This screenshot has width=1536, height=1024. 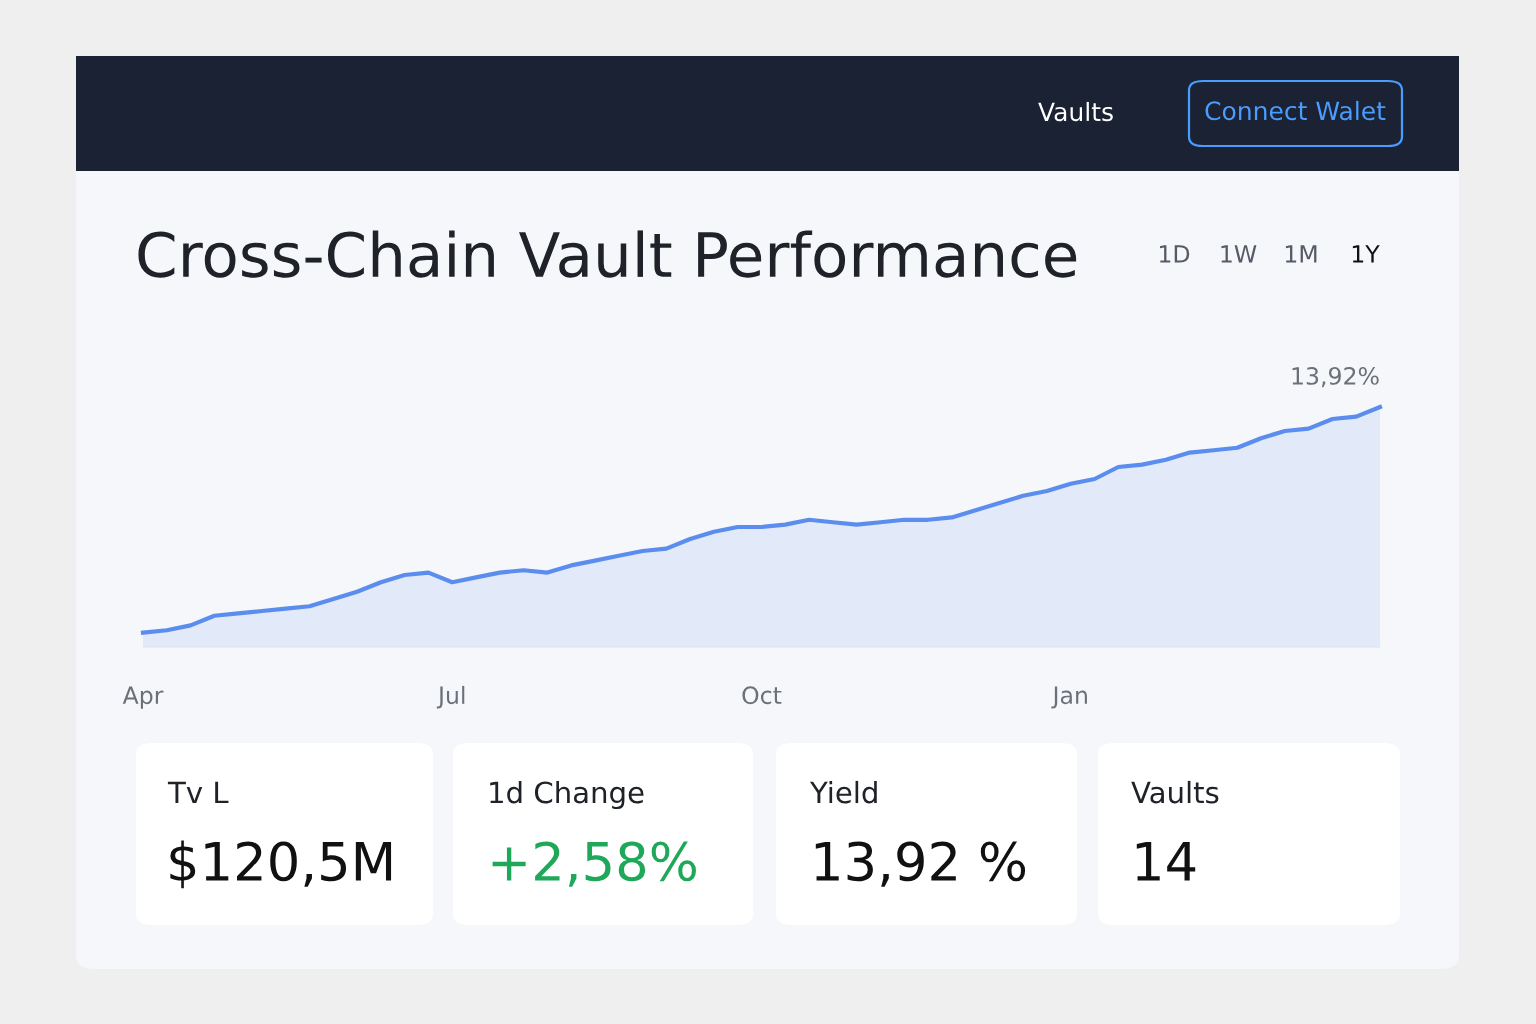 I want to click on x-tick-label: Jul, so click(x=450, y=697).